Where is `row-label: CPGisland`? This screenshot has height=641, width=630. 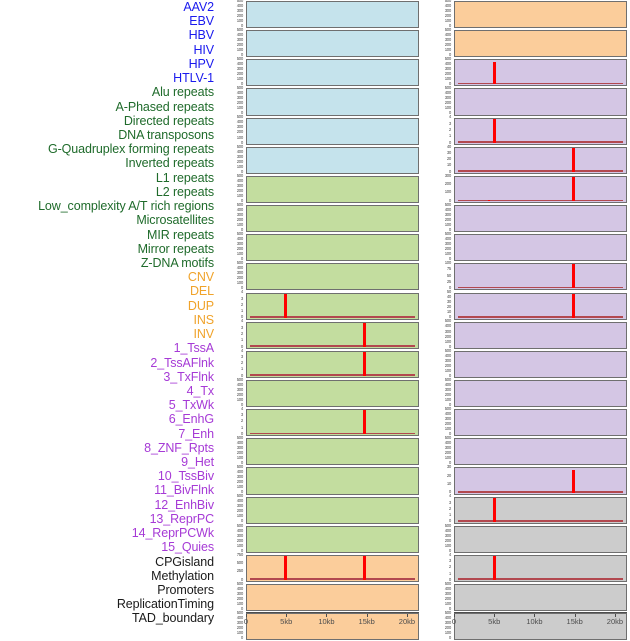 row-label: CPGisland is located at coordinates (184, 561).